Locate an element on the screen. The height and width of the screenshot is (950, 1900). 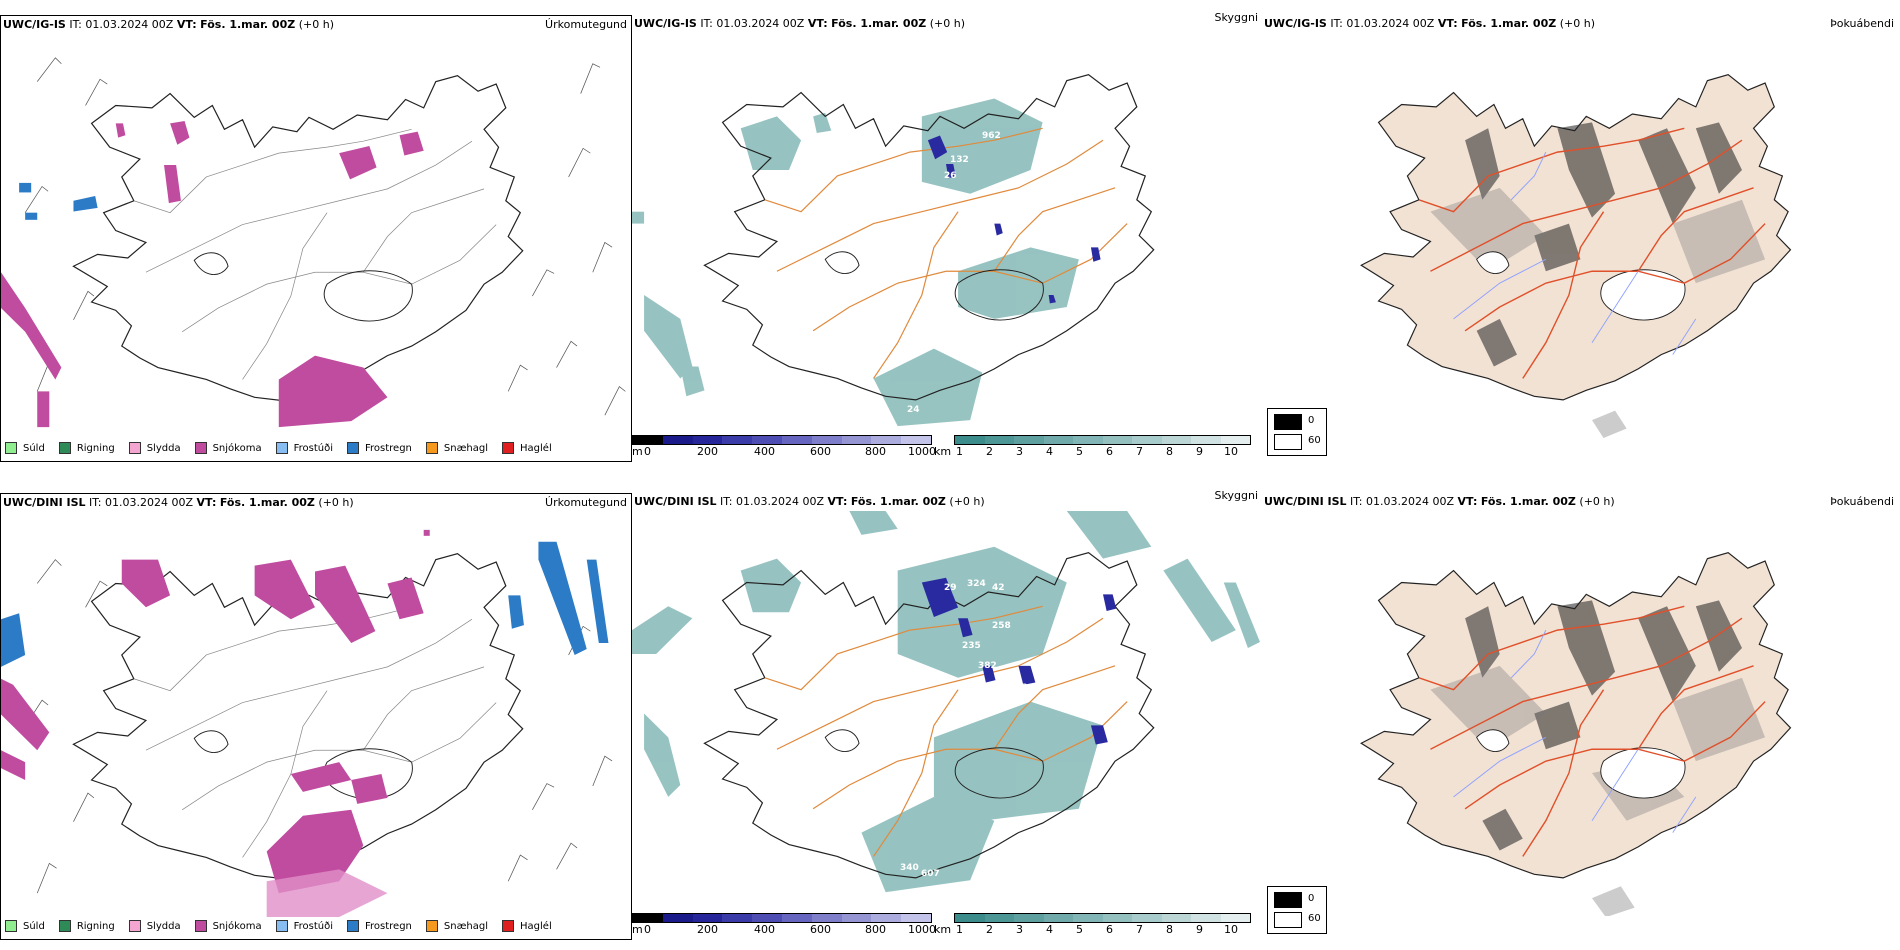
parameter-title: Úrkomutegund is located at coordinates (586, 24).